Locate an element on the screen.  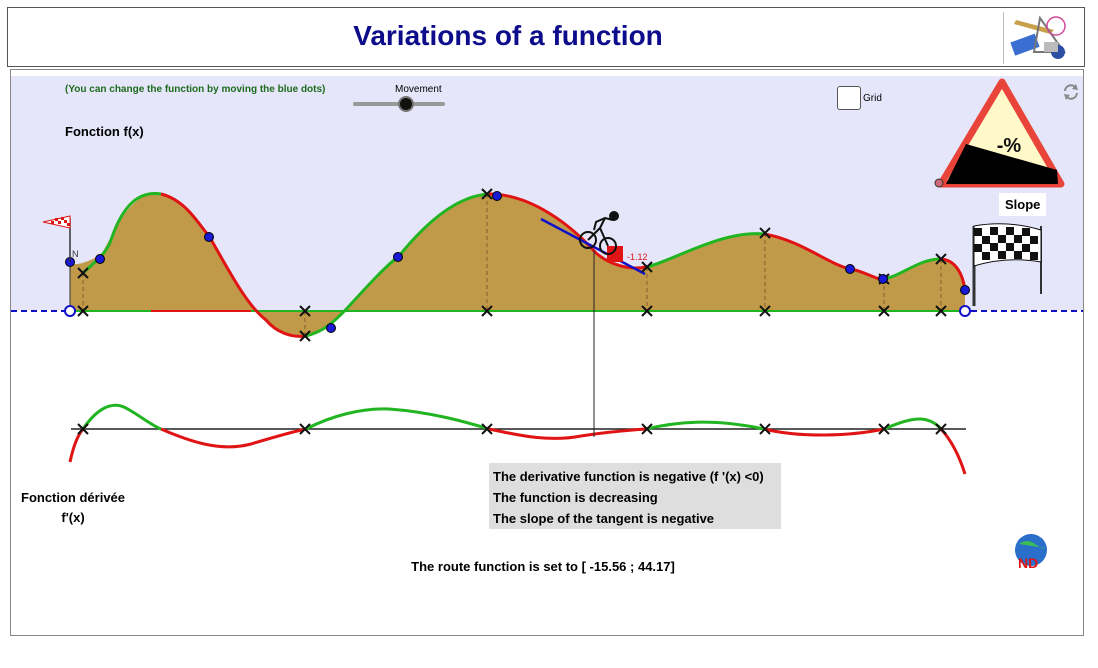
geometry-tools-logo is located at coordinates (1039, 38).